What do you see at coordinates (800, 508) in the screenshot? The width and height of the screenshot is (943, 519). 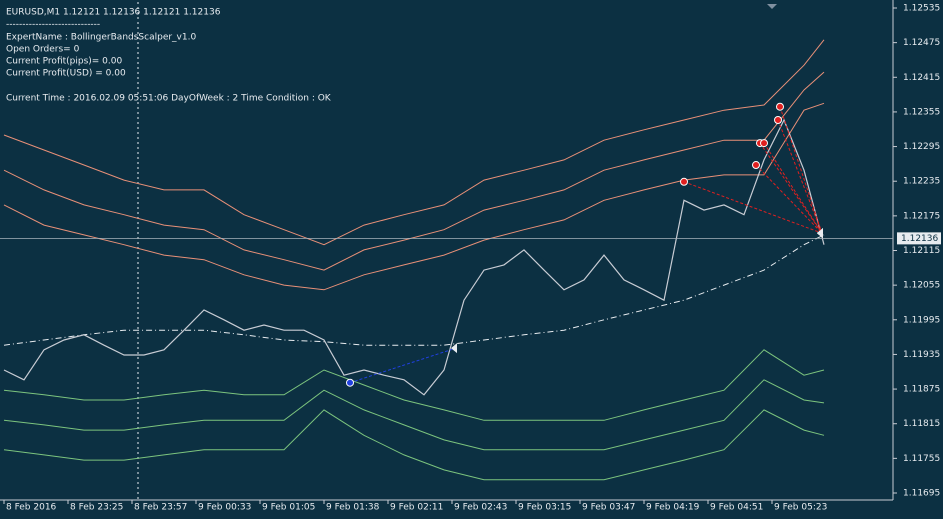 I see `x-tick-label: 9 Feb 05:23` at bounding box center [800, 508].